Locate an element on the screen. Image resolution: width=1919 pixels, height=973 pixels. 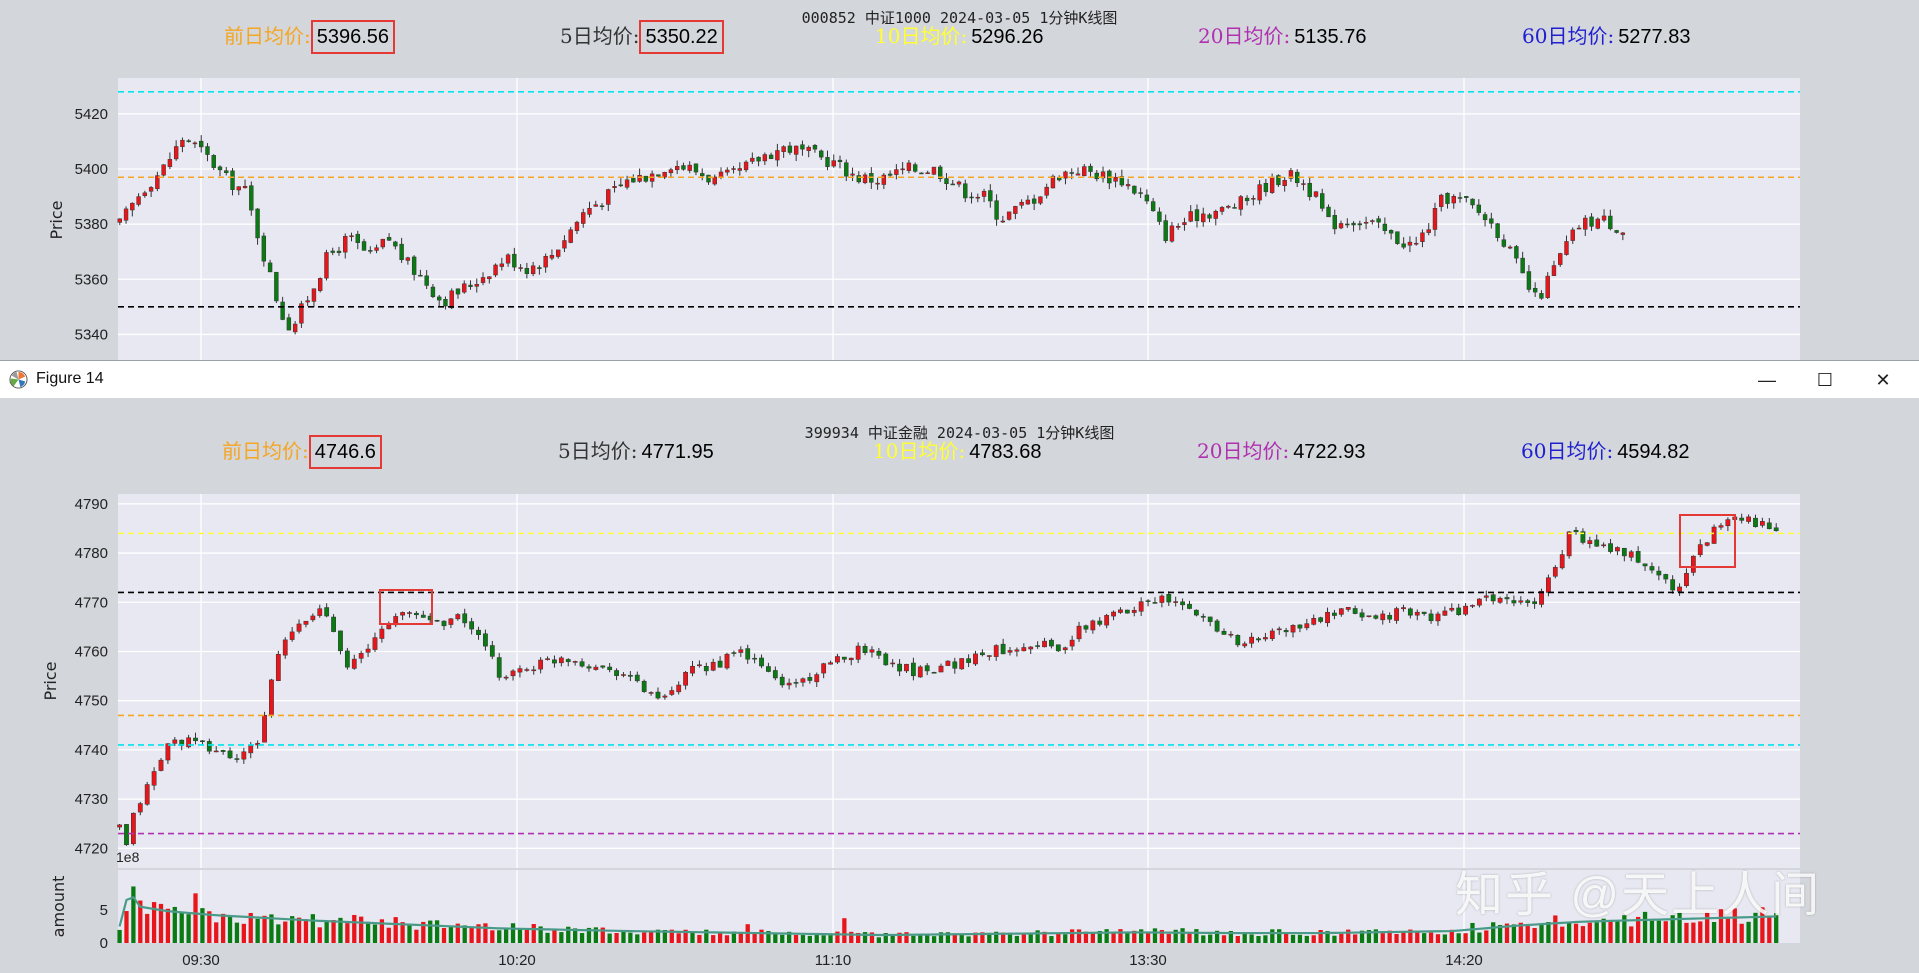
close-button: ✕ is located at coordinates (1883, 380).